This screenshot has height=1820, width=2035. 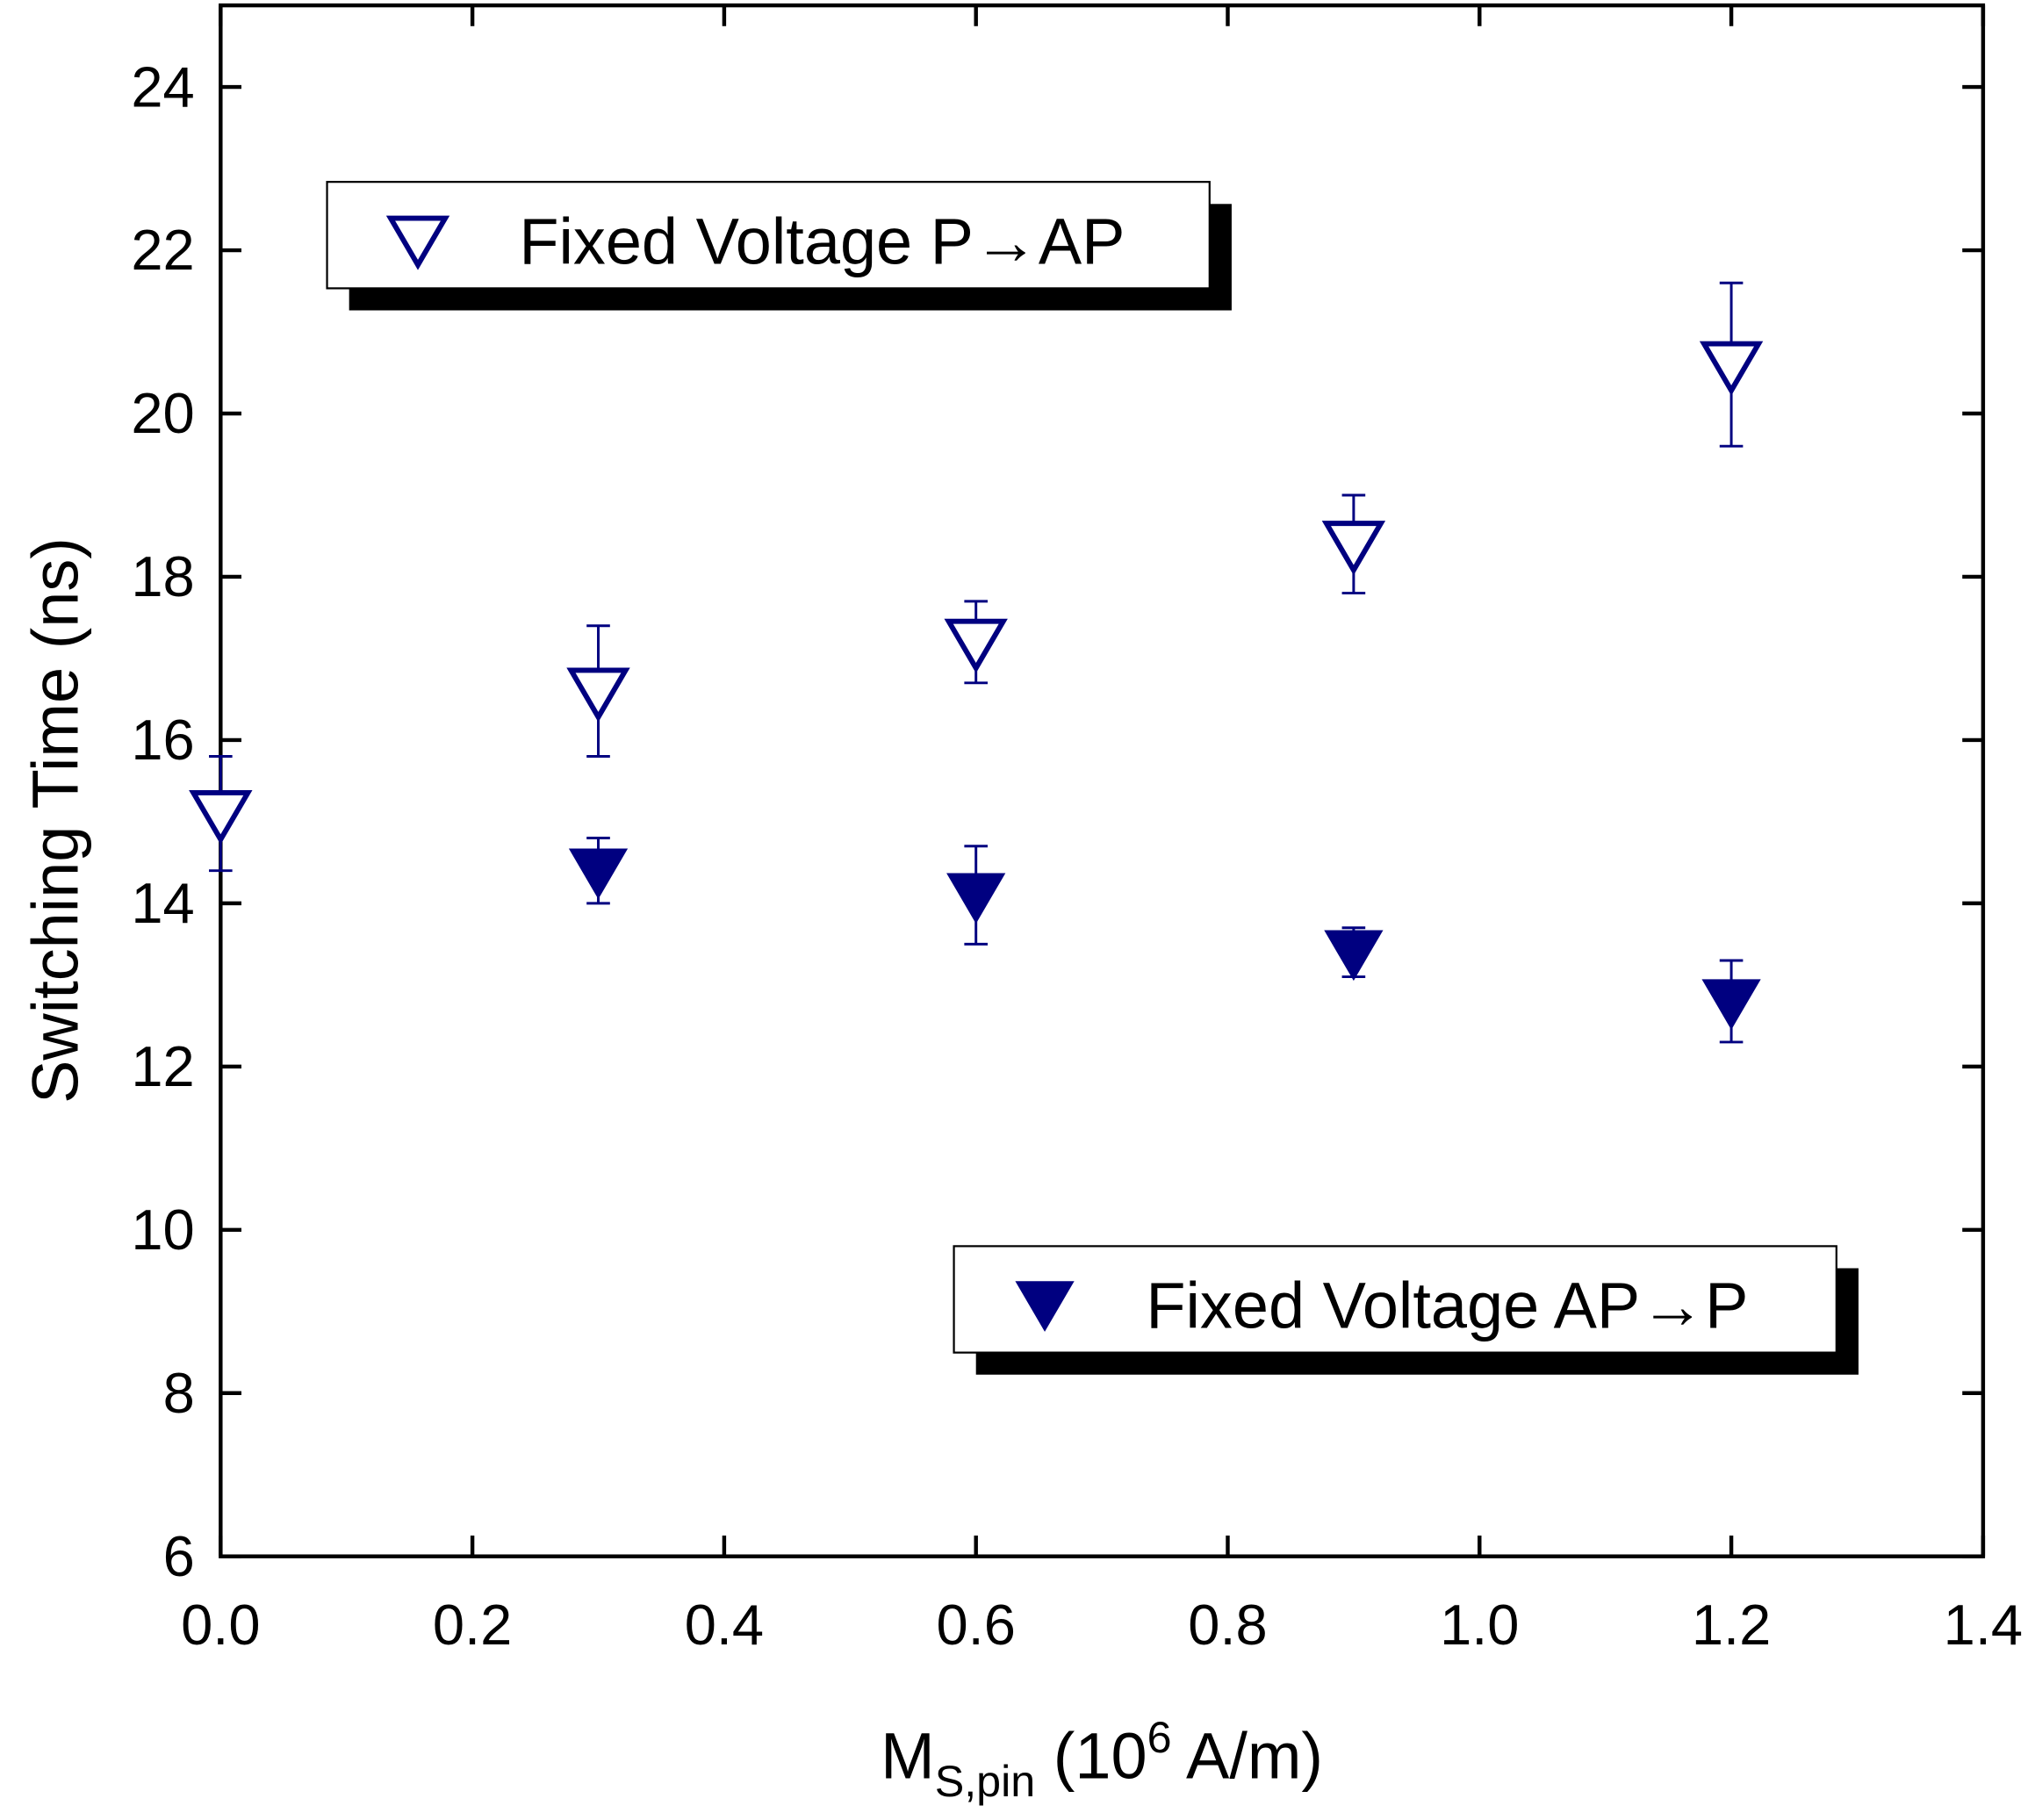 What do you see at coordinates (162, 740) in the screenshot?
I see `y-tick-label: 16` at bounding box center [162, 740].